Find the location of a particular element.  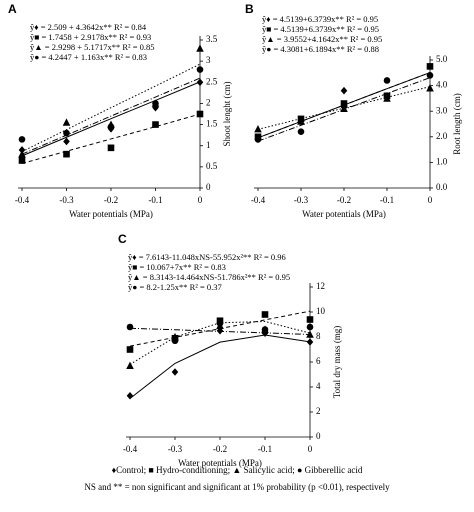

equation: ŷ♦ = 4.5139+6.3739x** R² = 0.95 is located at coordinates (320, 19).